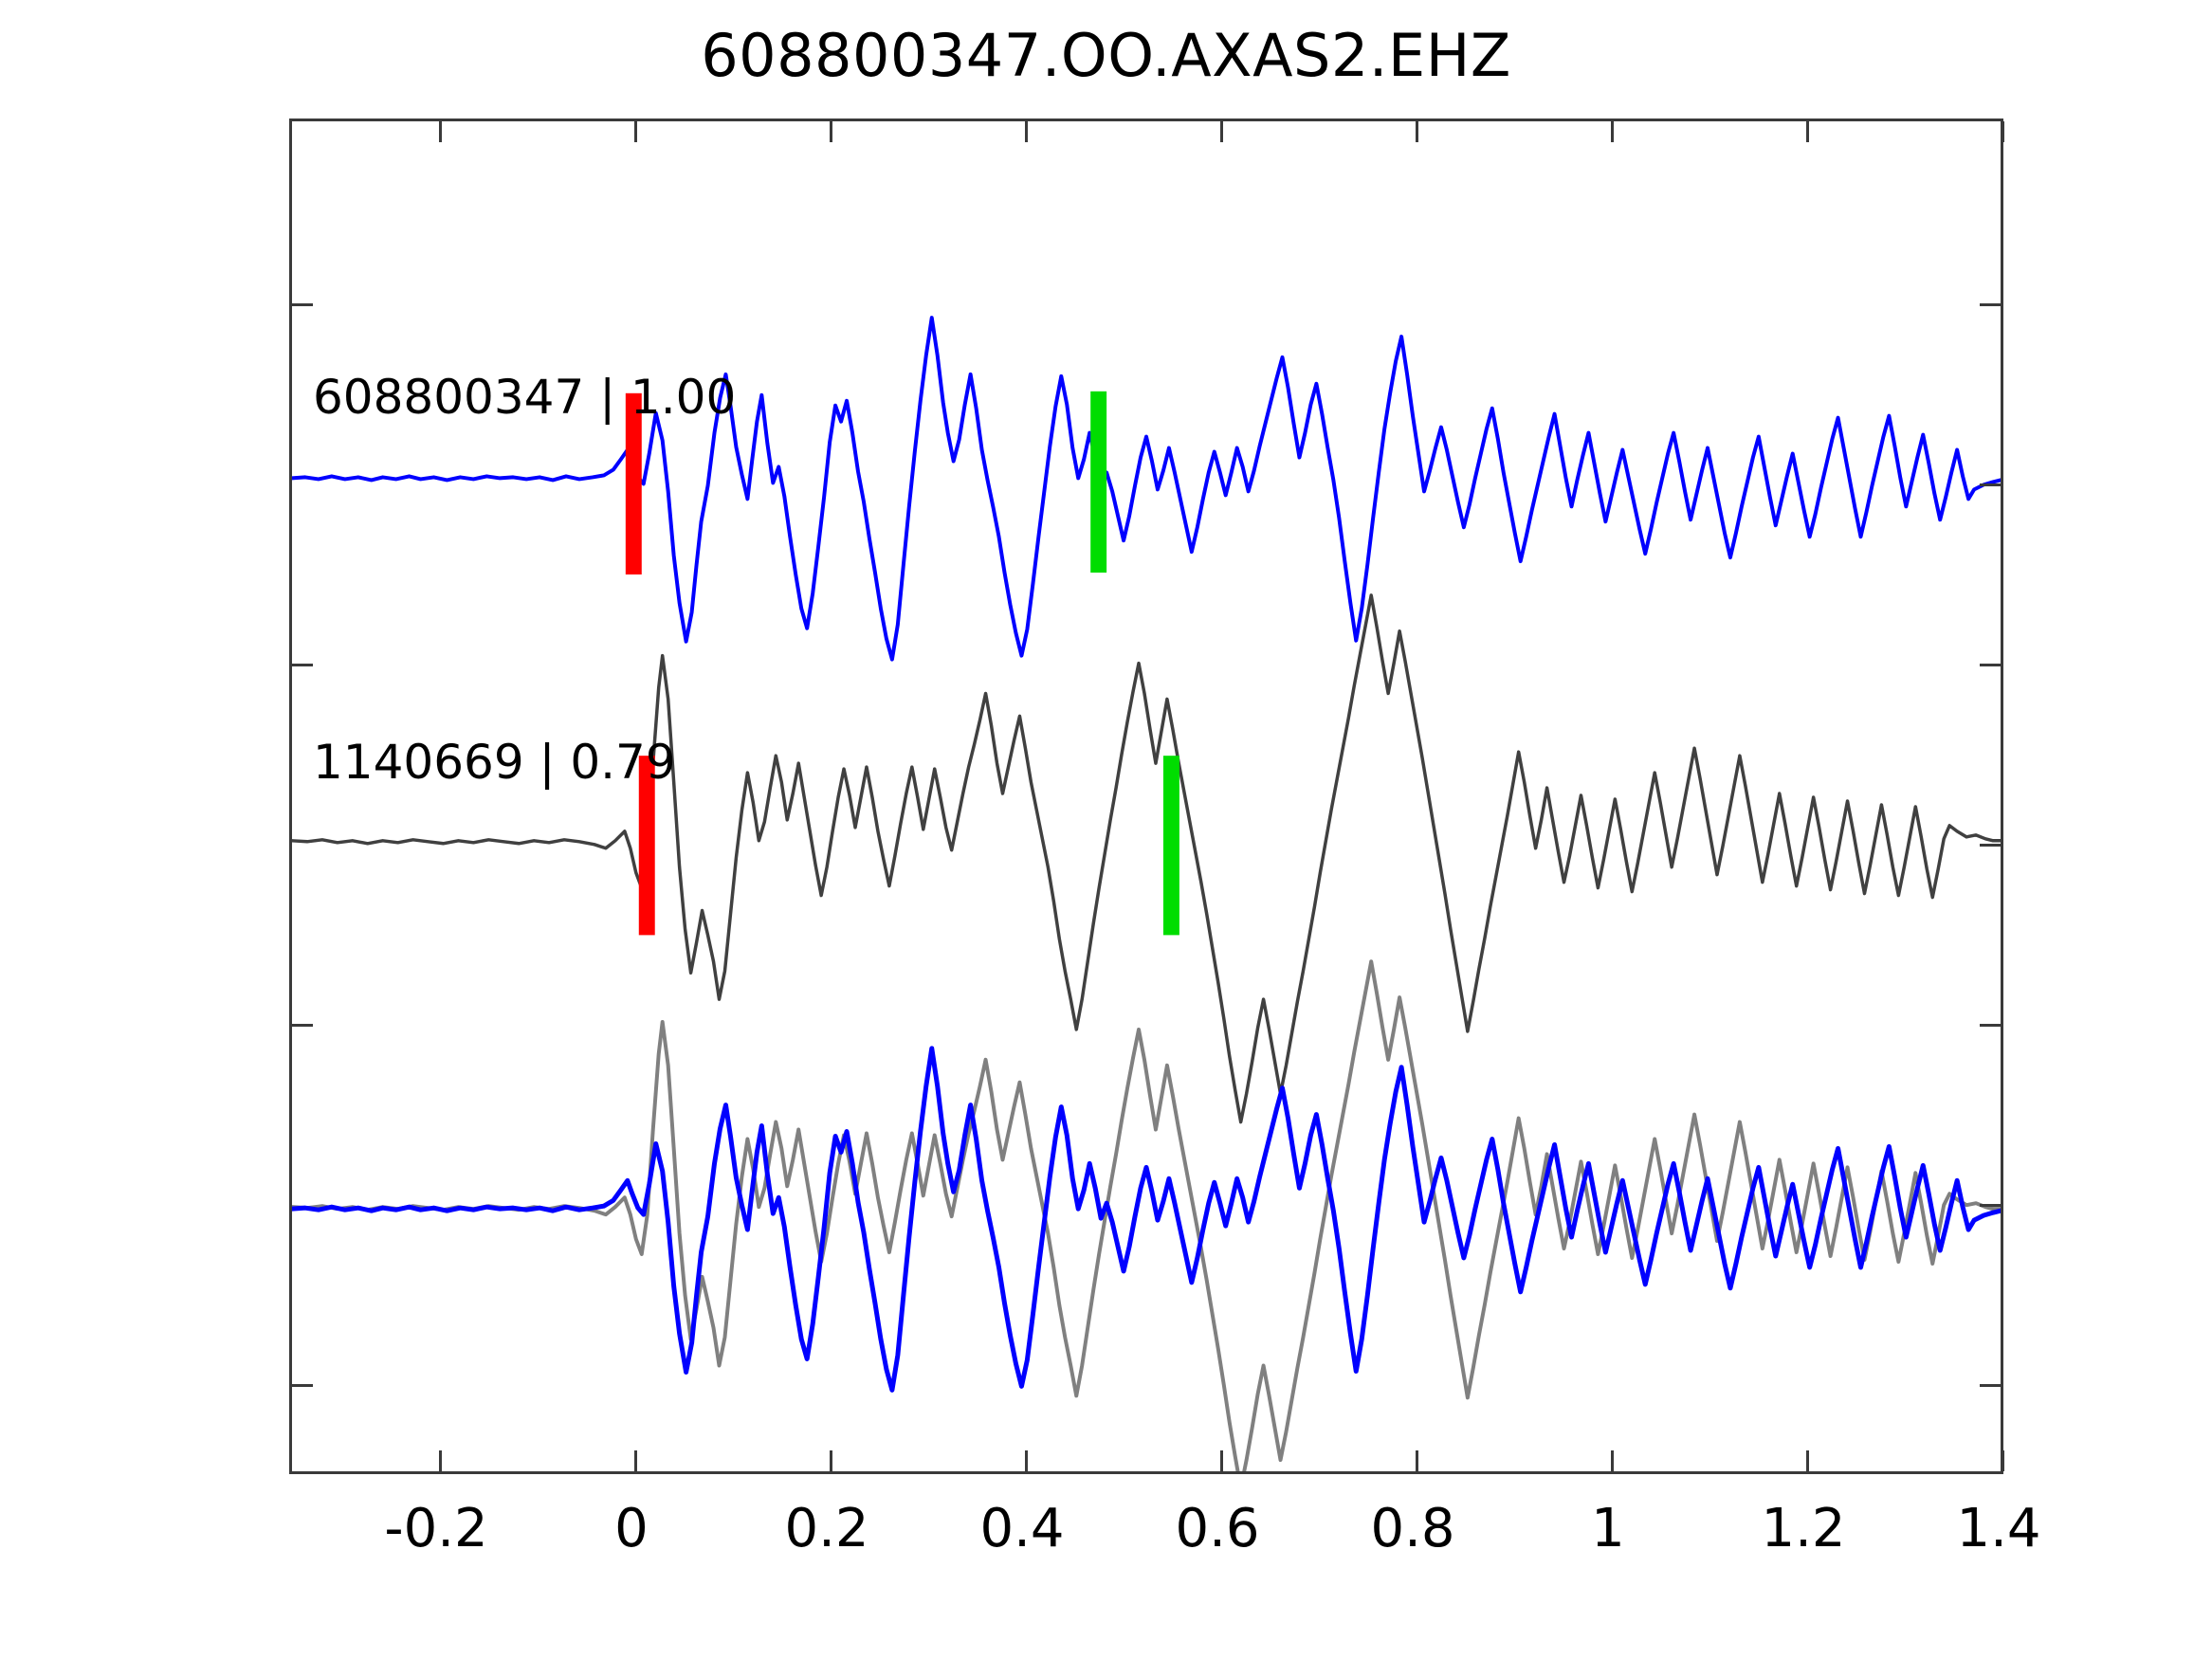 The height and width of the screenshot is (1659, 2212). I want to click on page-title: 608800347.OO.AXAS2.EHZ, so click(1106, 55).